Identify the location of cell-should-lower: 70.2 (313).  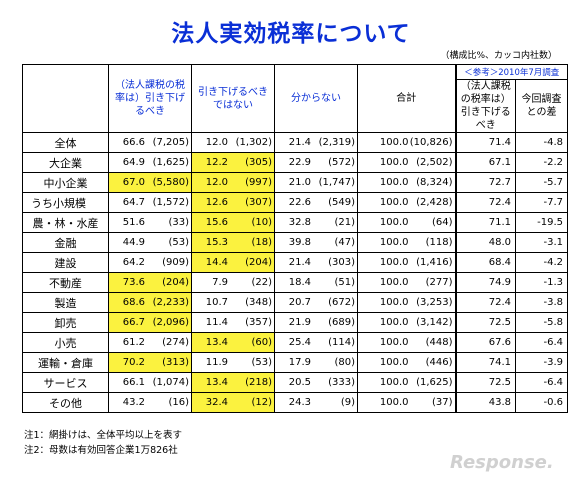
(150, 362).